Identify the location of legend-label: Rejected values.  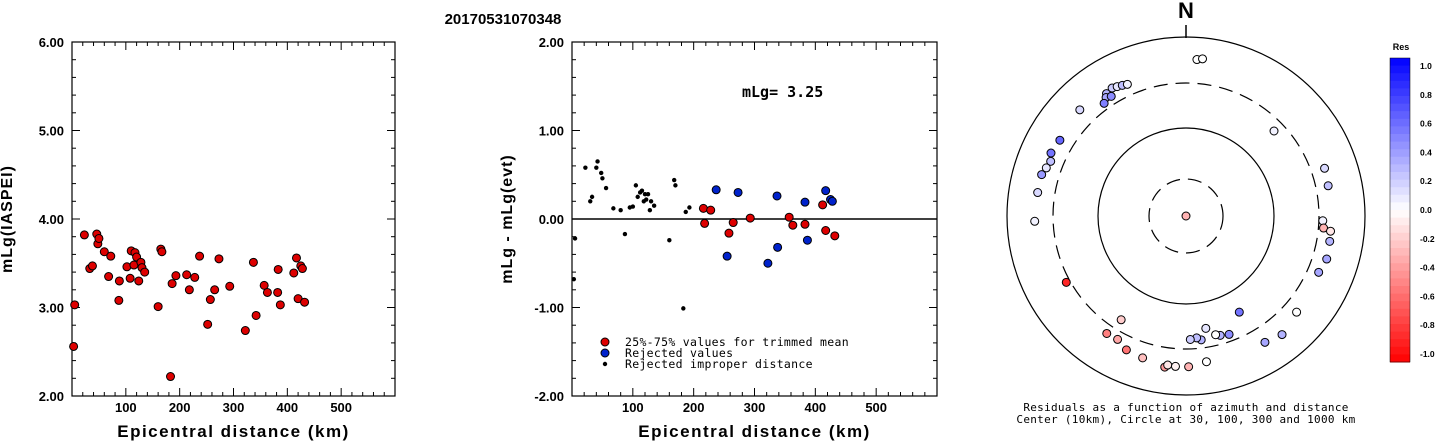
(679, 353).